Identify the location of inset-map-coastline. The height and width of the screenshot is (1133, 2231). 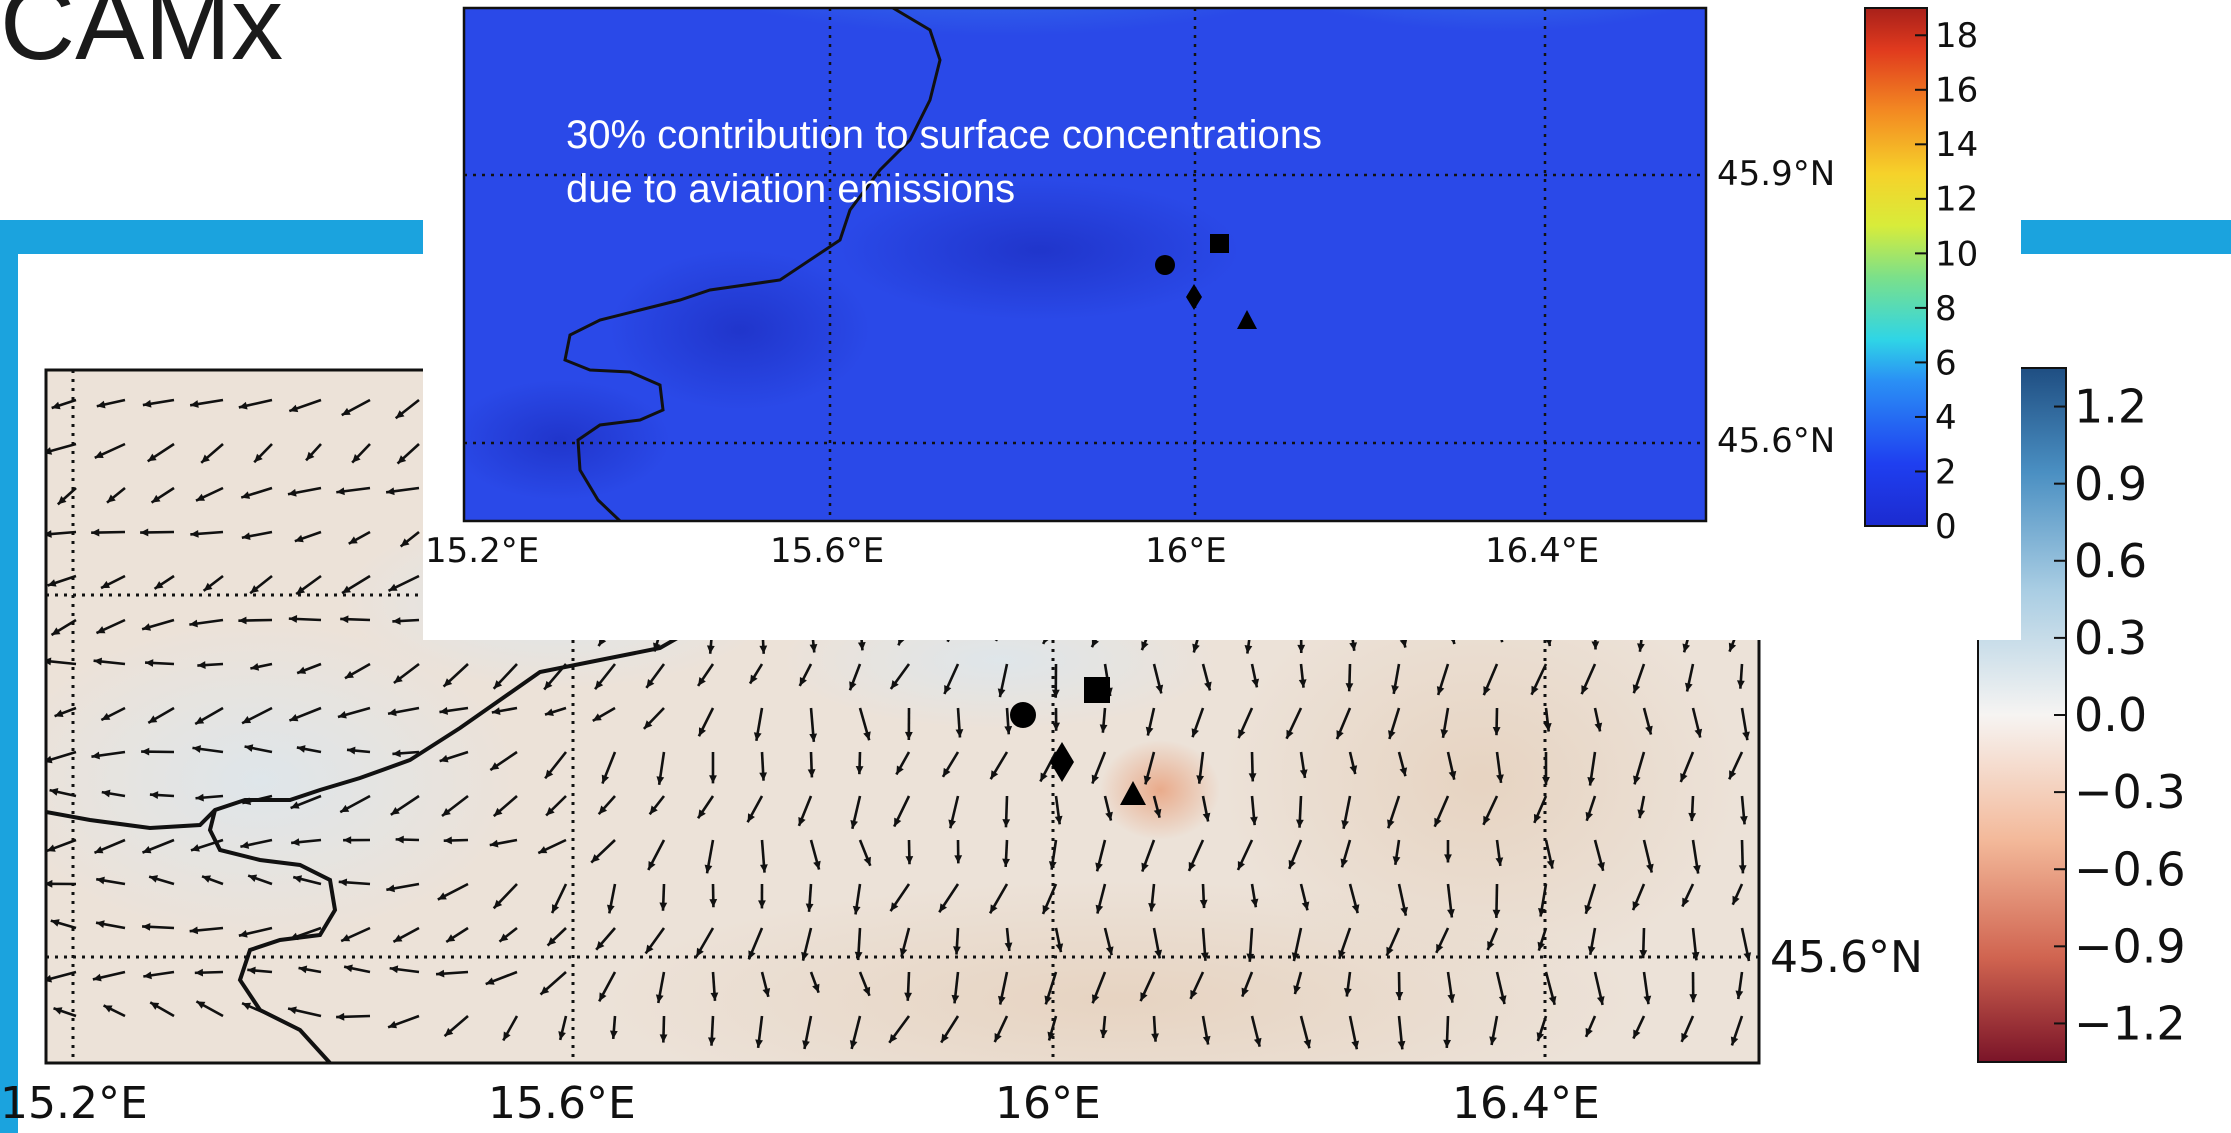
(752, 264).